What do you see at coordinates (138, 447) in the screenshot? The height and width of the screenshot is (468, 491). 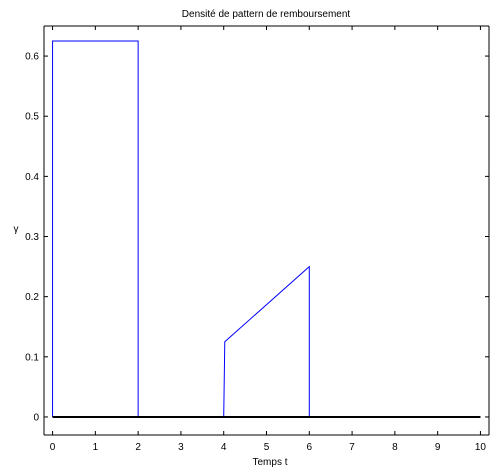 I see `x-tick-label: 2` at bounding box center [138, 447].